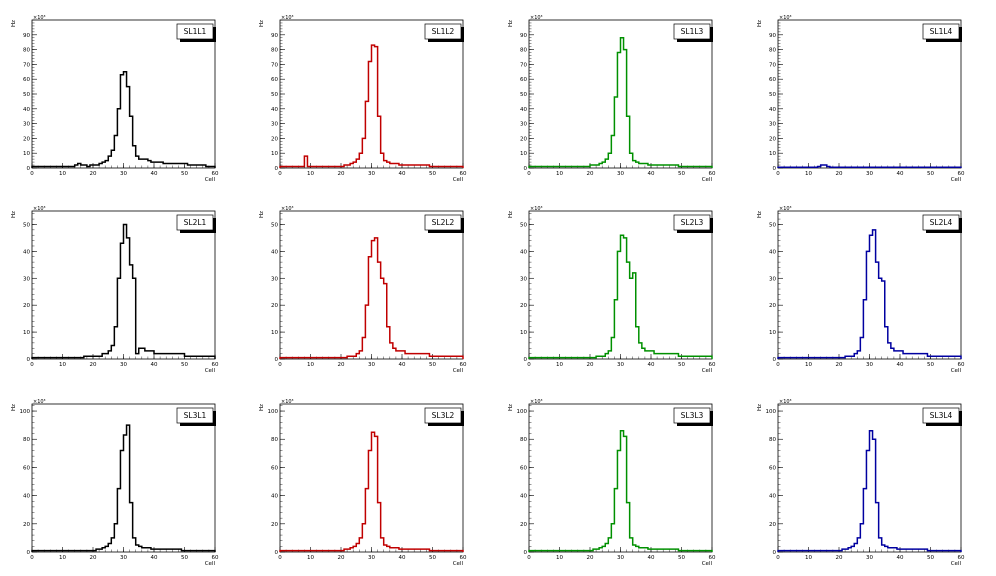  What do you see at coordinates (26, 36) in the screenshot?
I see `y-tick-label: 90` at bounding box center [26, 36].